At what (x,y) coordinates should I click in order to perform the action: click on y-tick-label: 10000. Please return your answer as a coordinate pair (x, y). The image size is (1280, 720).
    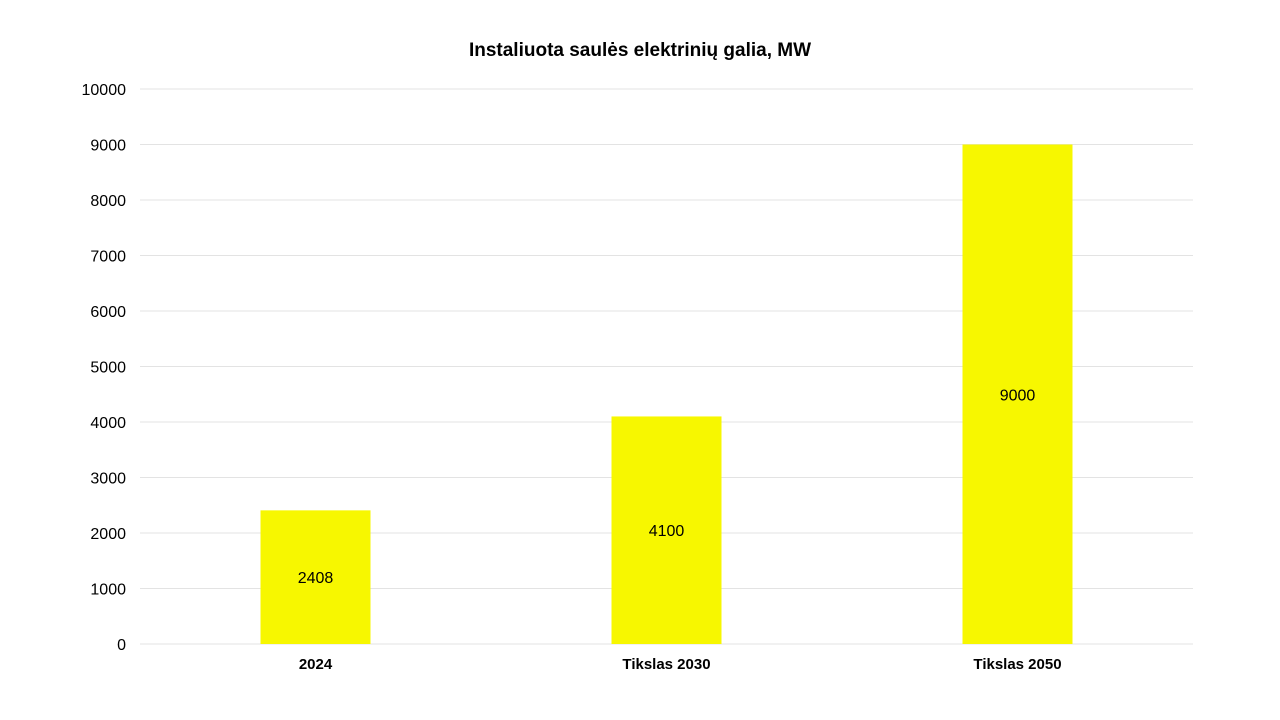
    Looking at the image, I should click on (104, 90).